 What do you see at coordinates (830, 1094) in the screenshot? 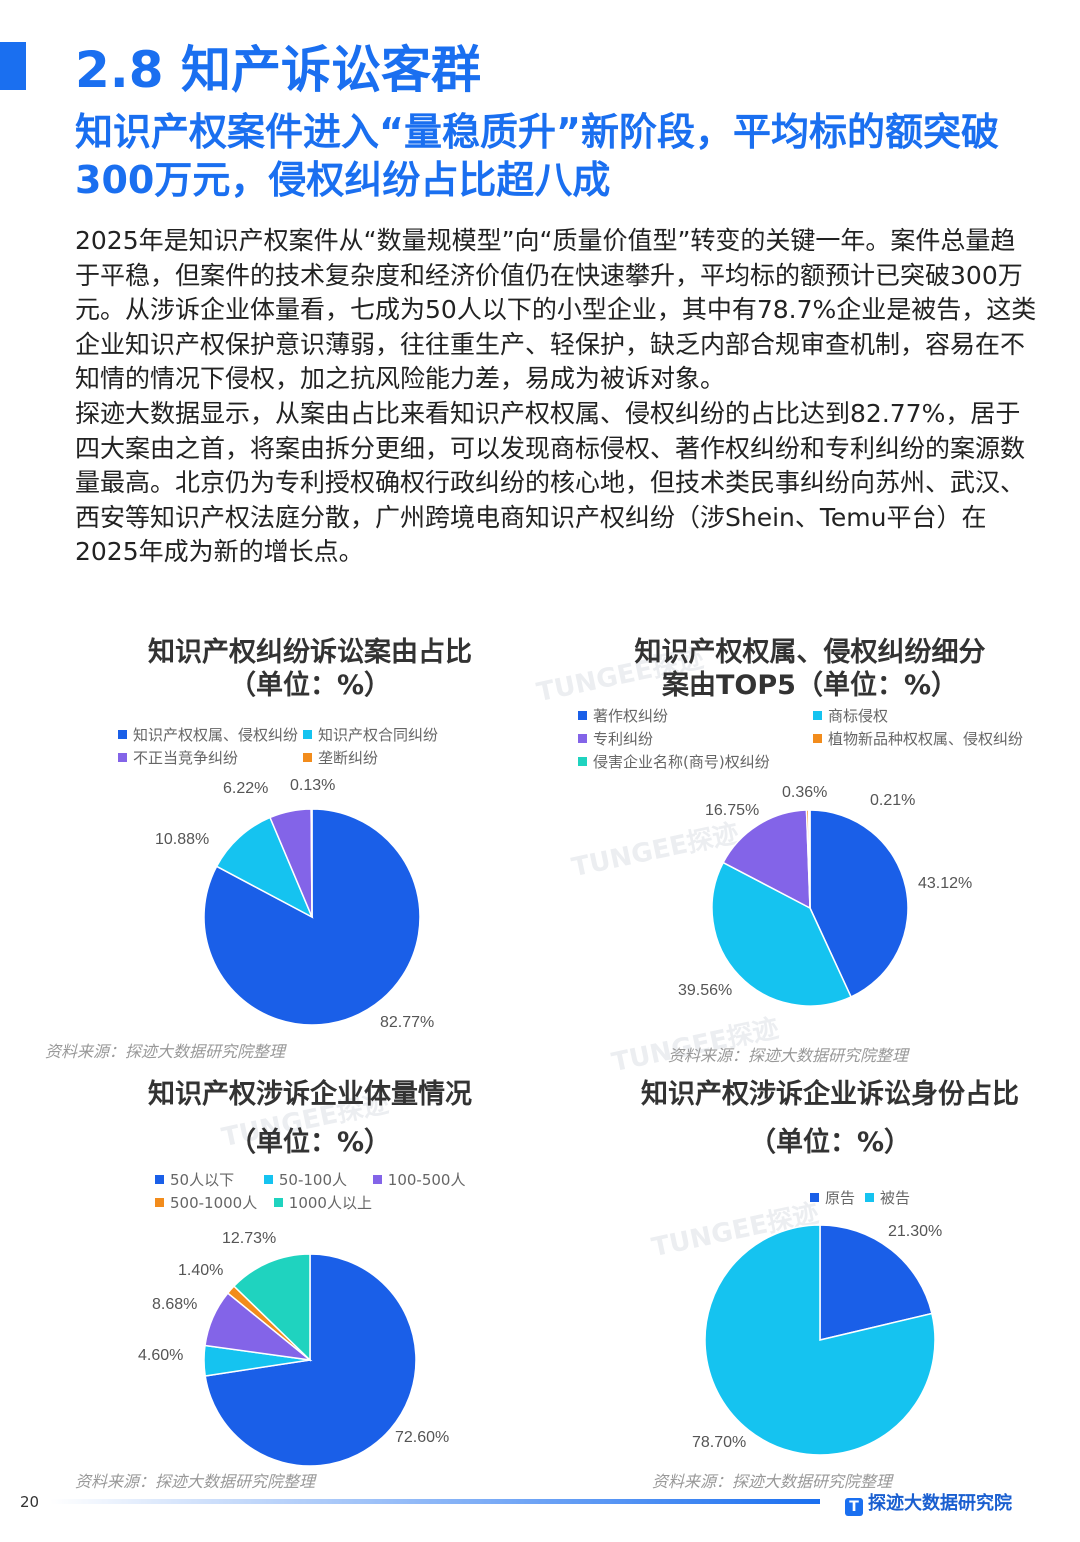
I see `chart-title-line: 知识产权涉诉企业诉讼身份占比` at bounding box center [830, 1094].